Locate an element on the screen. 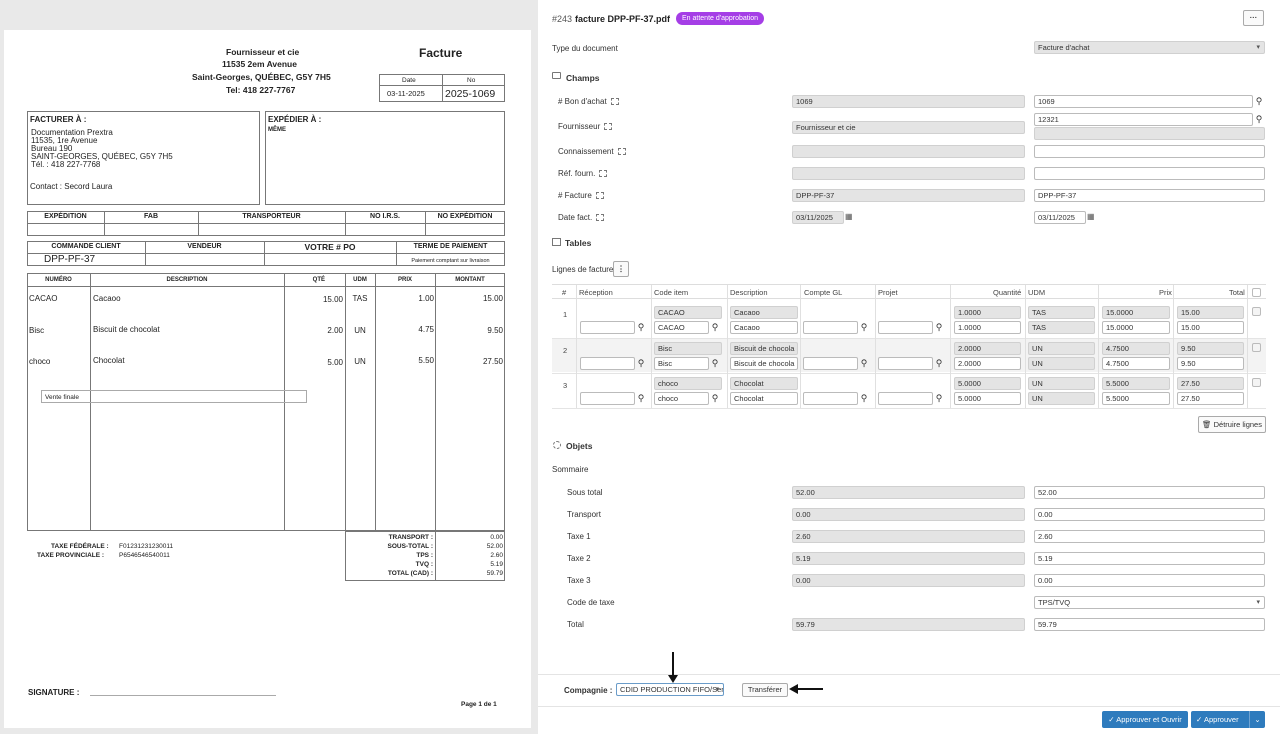  destroy-lines-button: 🗑 Détruire lignes is located at coordinates (1232, 424).